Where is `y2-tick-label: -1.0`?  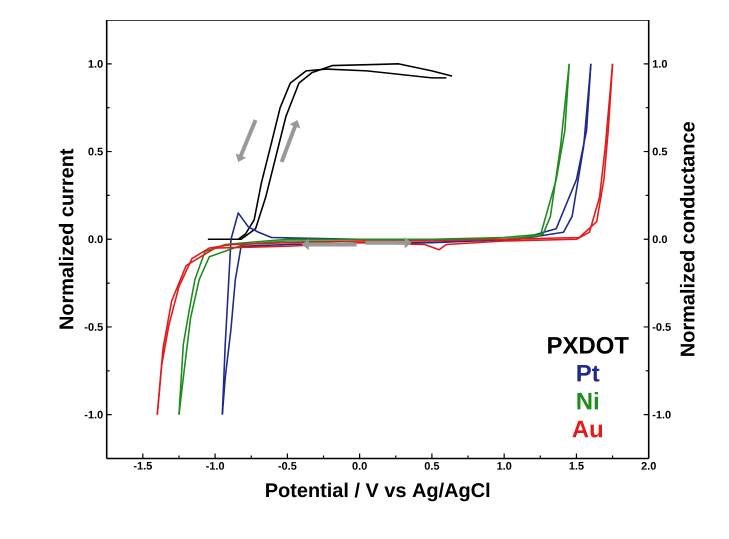
y2-tick-label: -1.0 is located at coordinates (661, 414).